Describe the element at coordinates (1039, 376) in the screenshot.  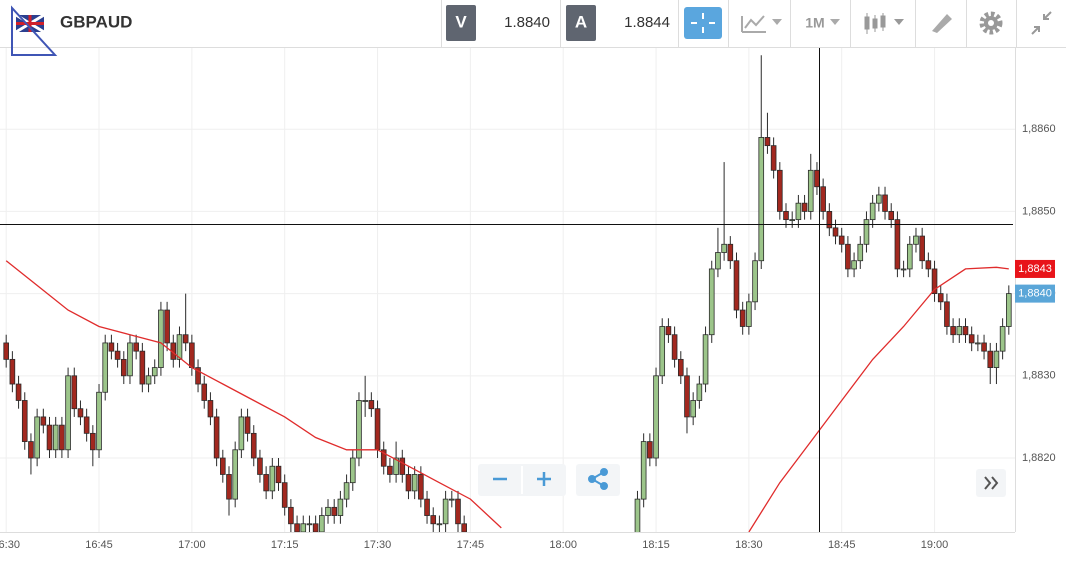
I see `y-tick-label: 1,8830` at that location.